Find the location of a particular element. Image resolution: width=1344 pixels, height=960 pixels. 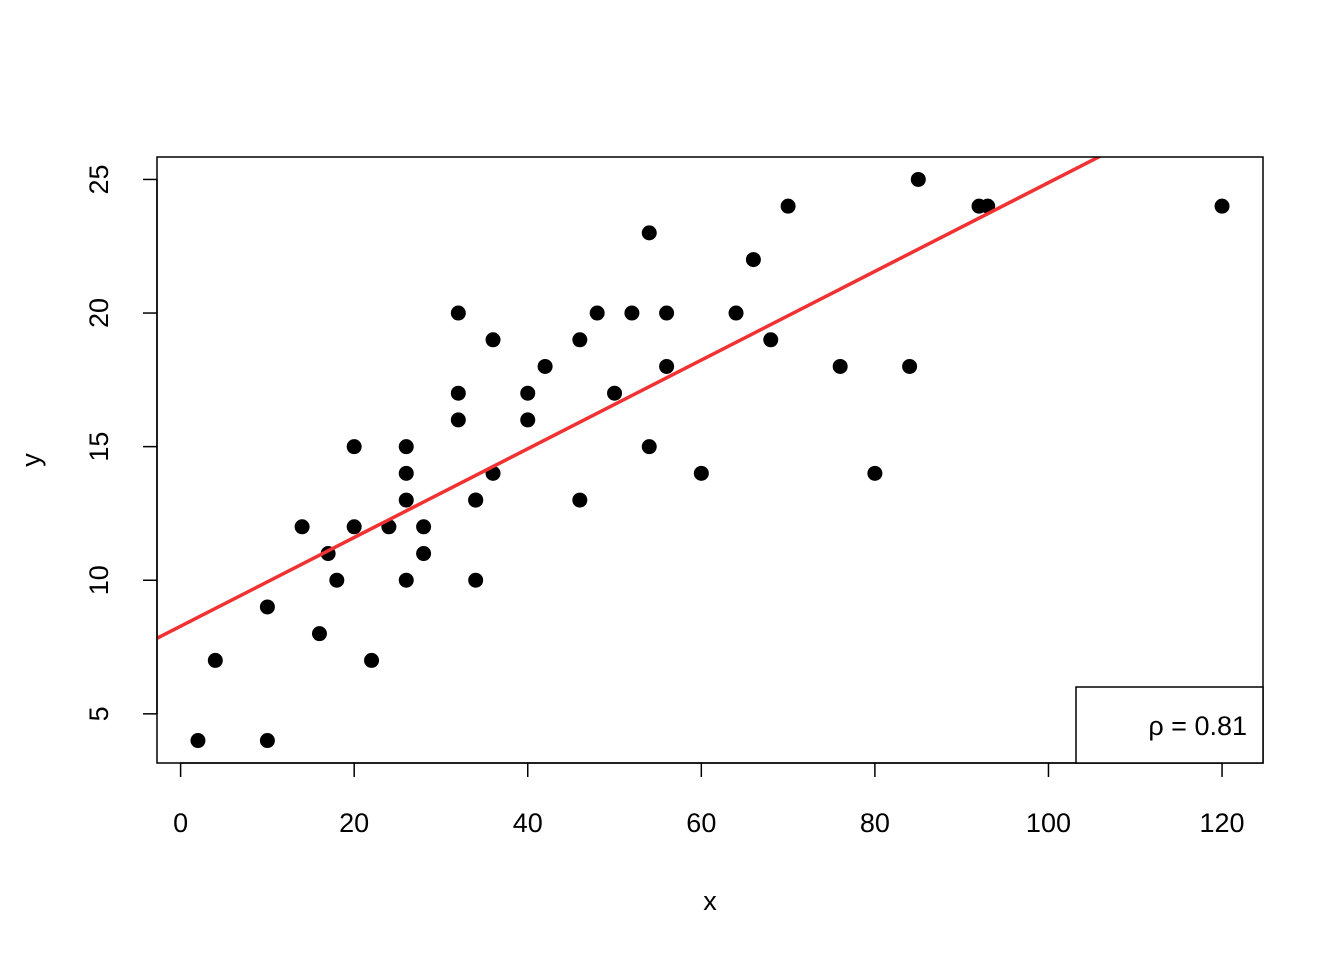

legend-box is located at coordinates (1169, 725).